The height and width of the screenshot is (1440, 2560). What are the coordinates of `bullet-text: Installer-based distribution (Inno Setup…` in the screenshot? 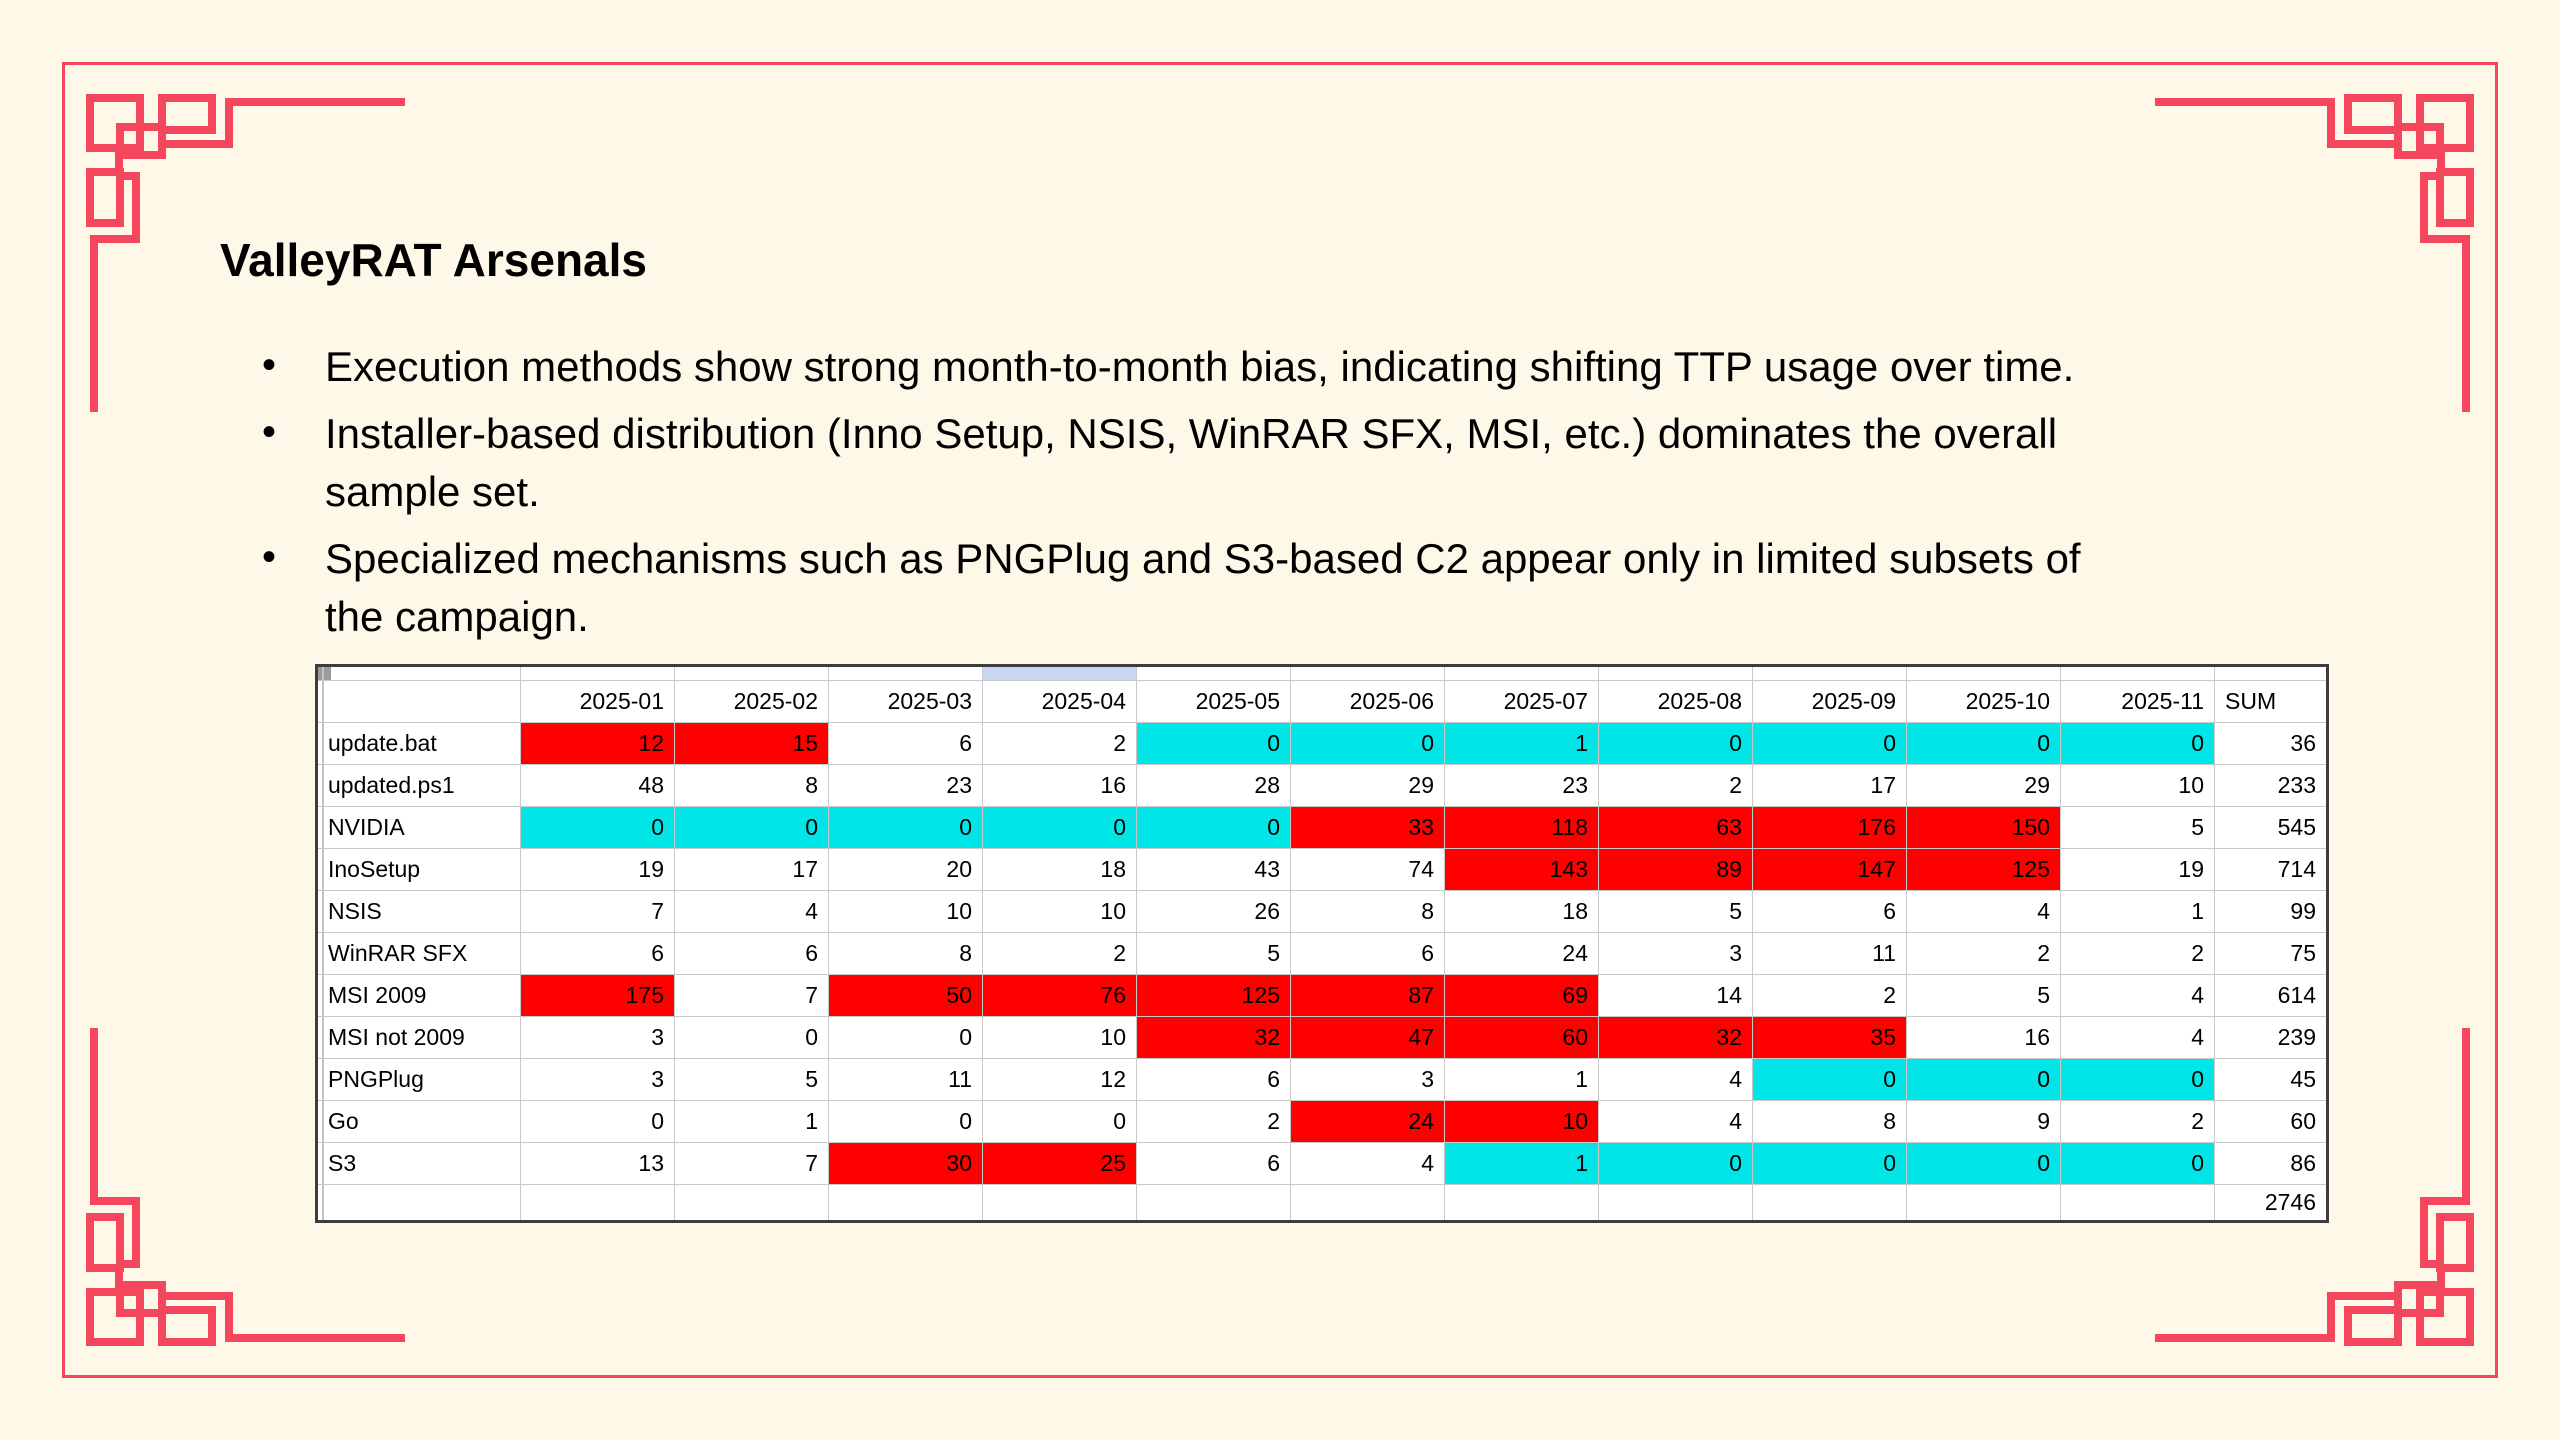 It's located at (1191, 462).